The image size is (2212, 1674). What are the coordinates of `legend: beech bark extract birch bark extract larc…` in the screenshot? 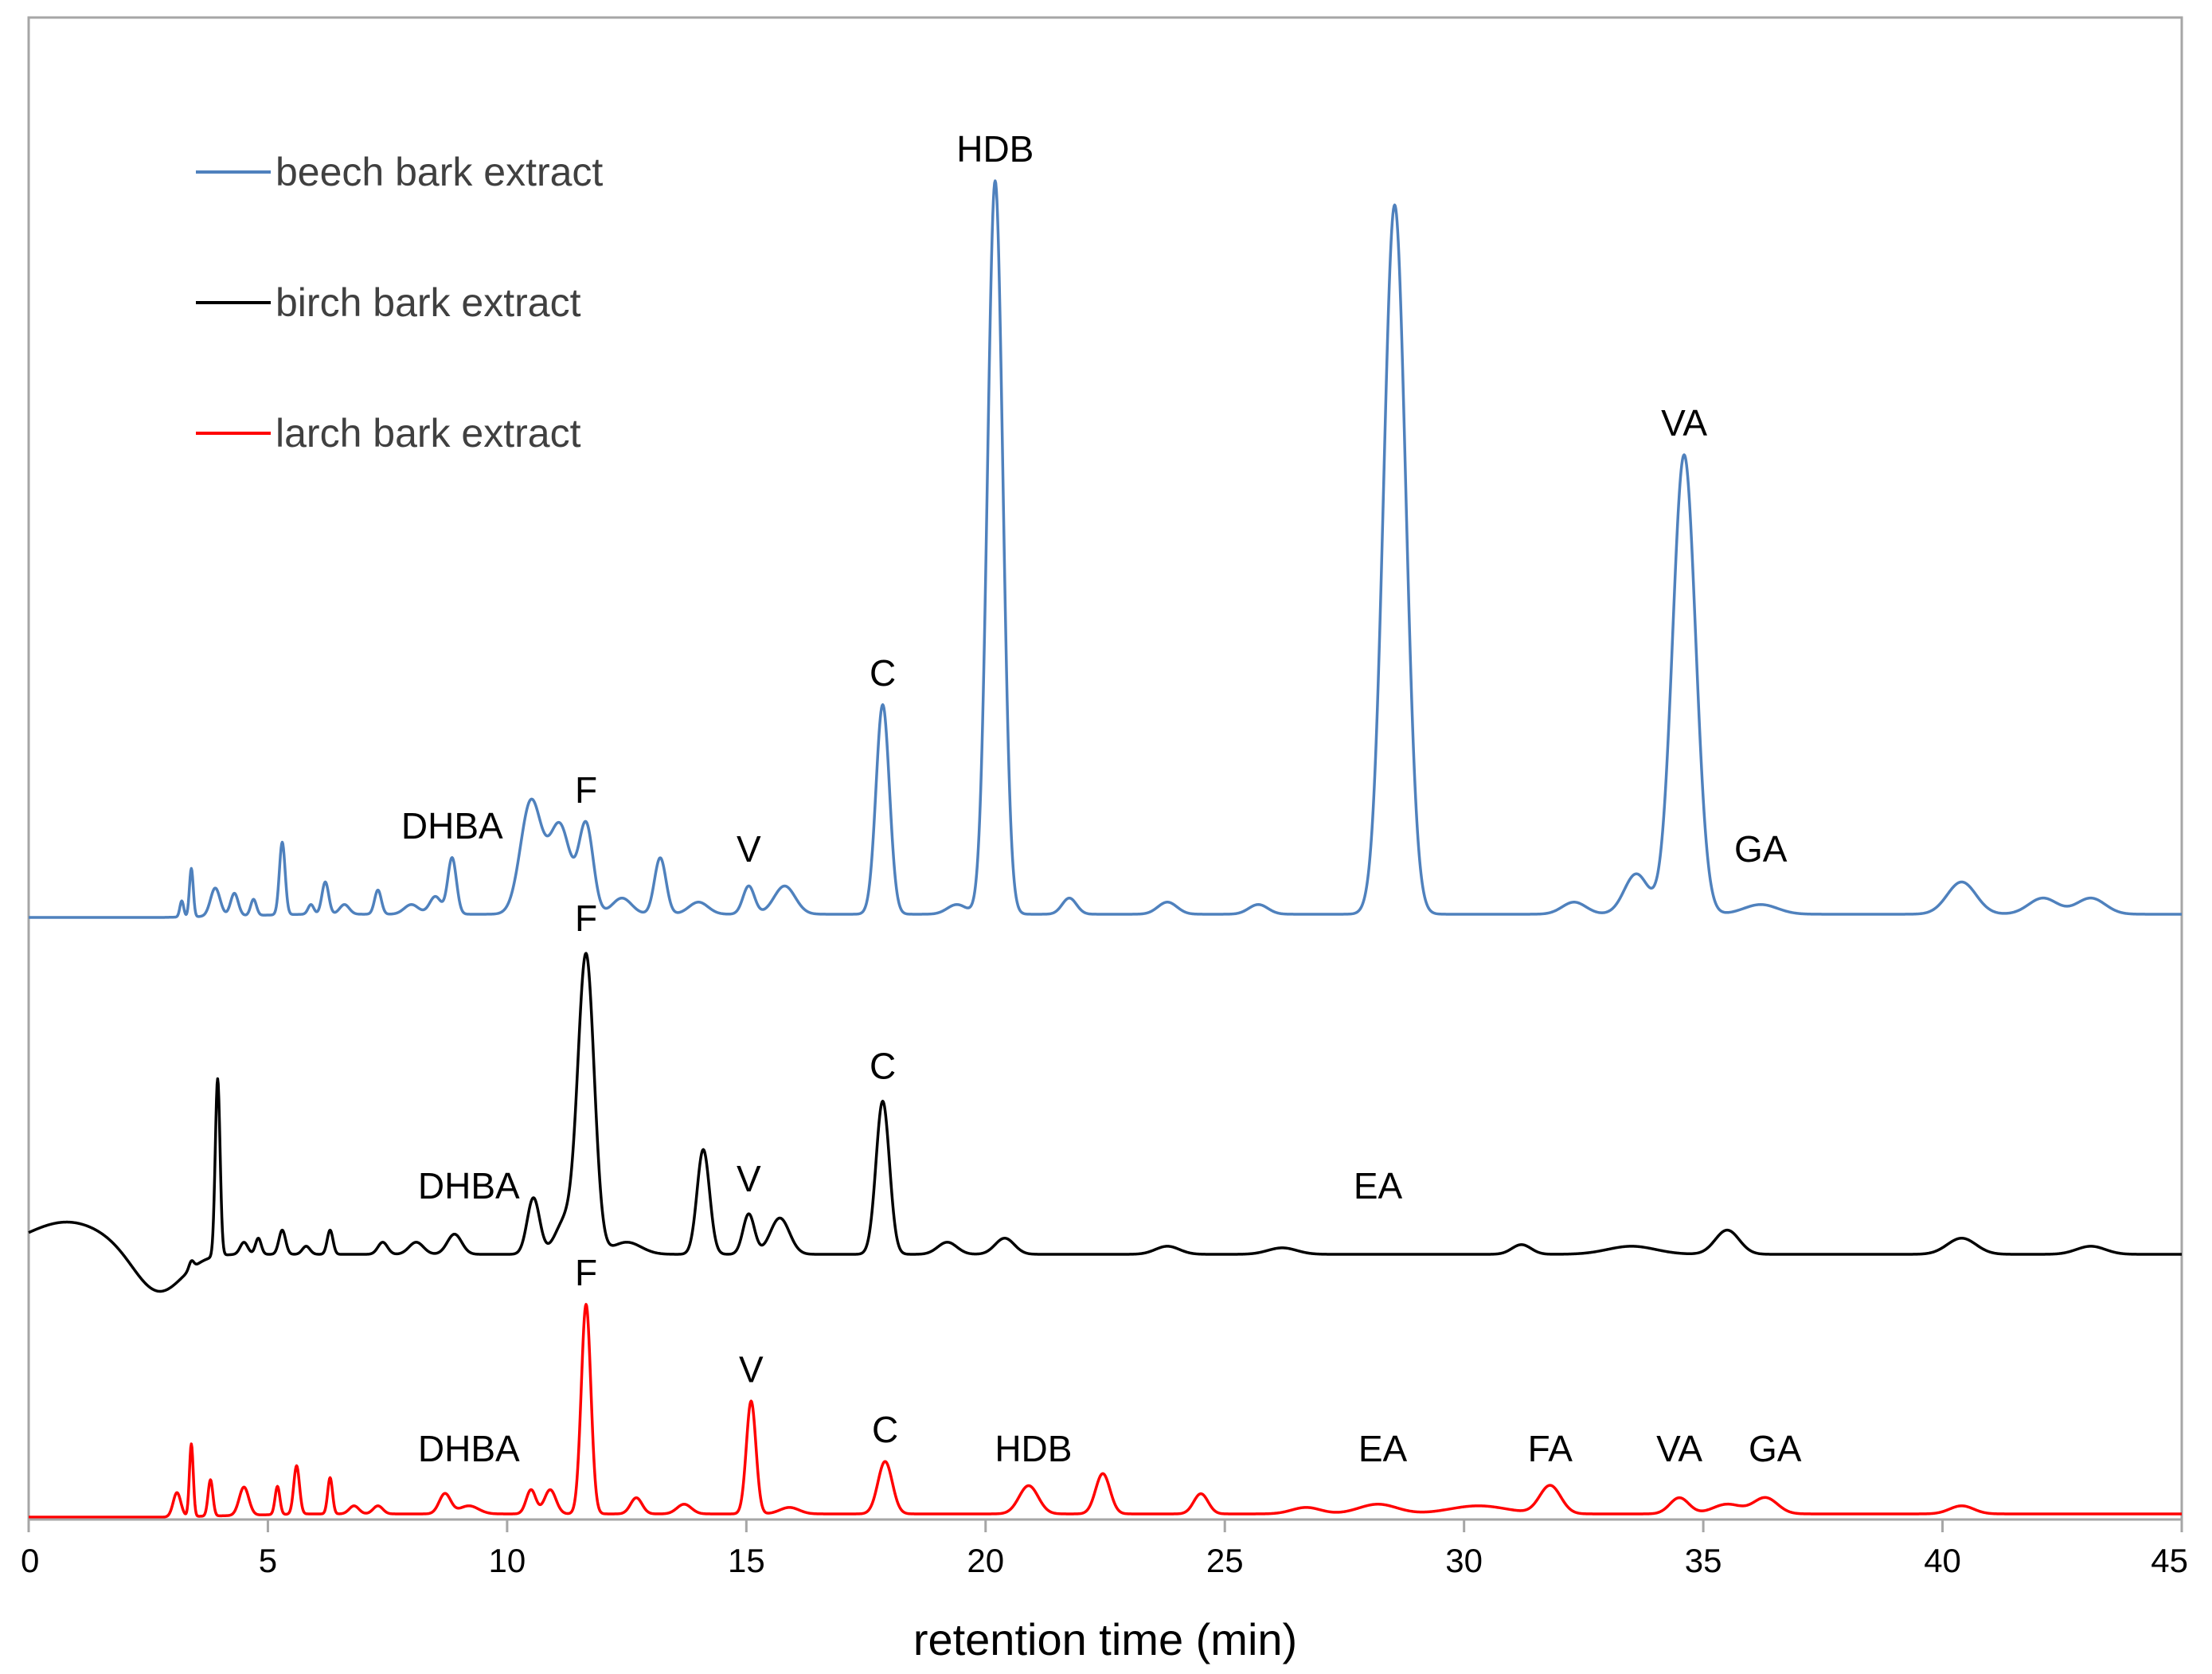 It's located at (399, 303).